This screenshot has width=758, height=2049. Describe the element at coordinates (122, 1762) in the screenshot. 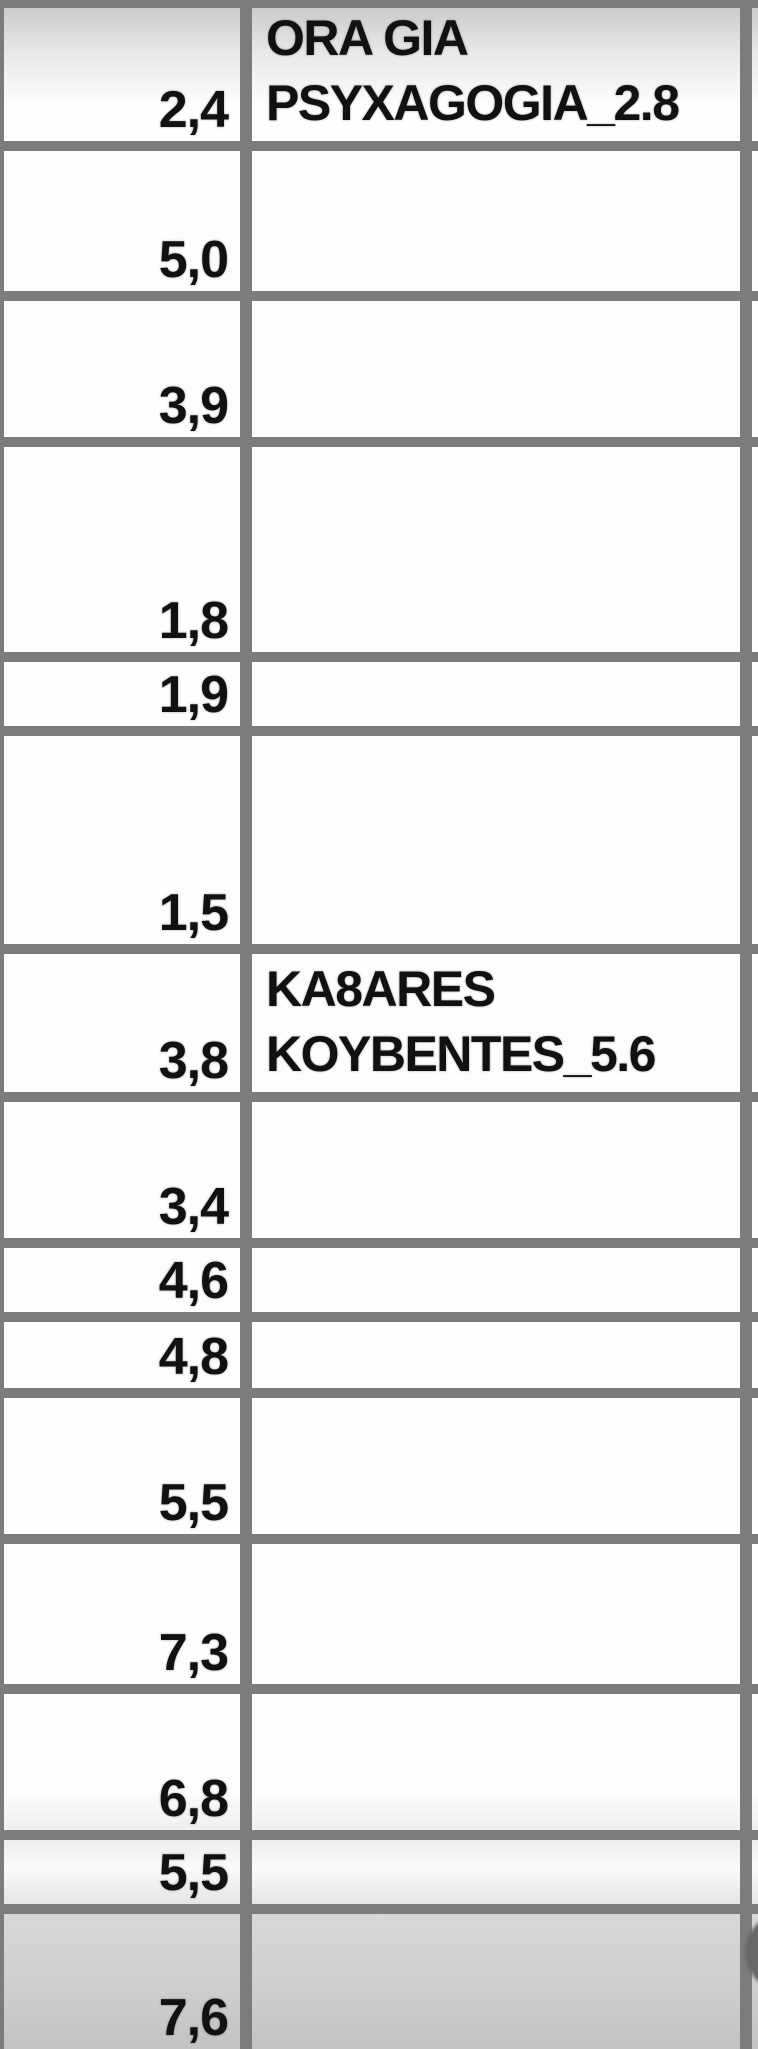

I see `value-cell-r13: 6,8` at that location.